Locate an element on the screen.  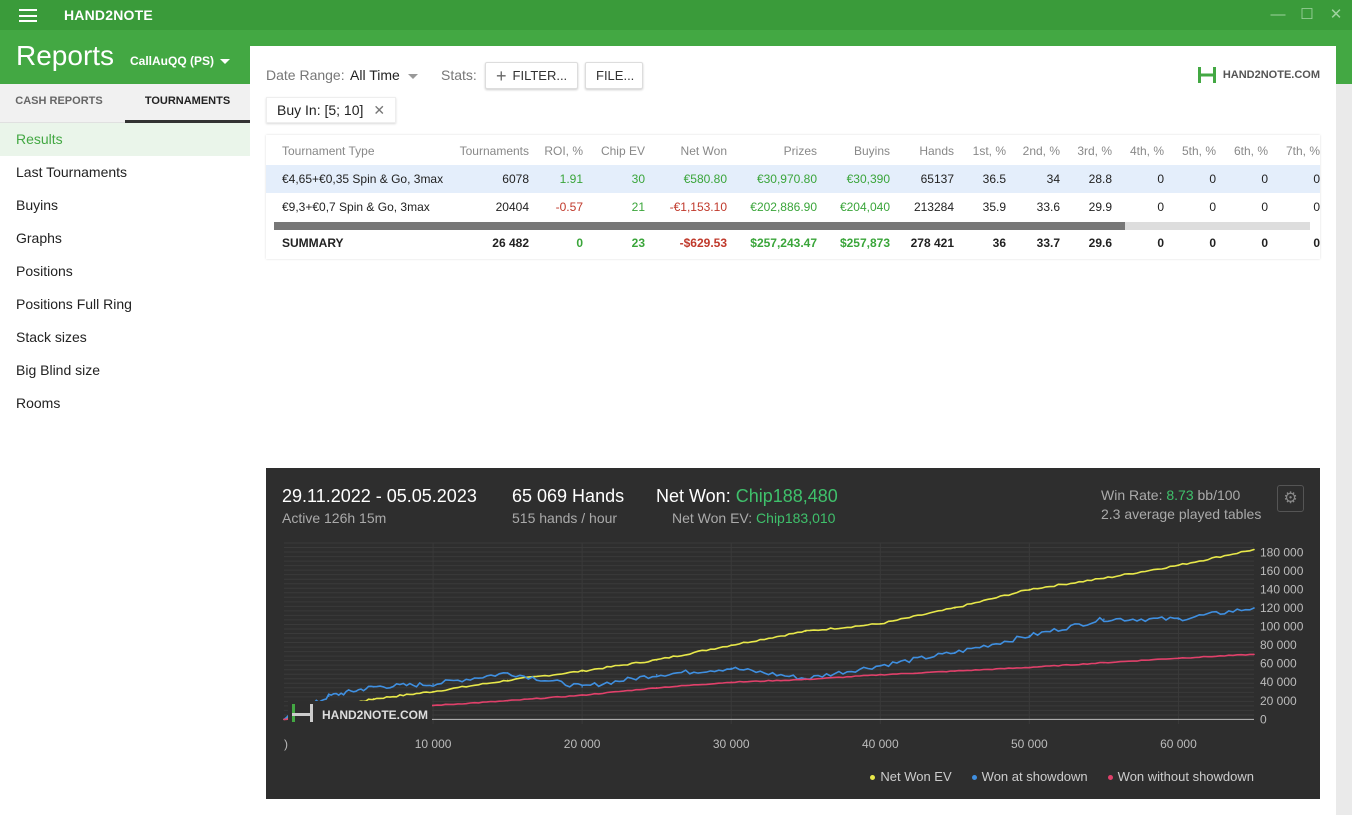
brand-logo: HAND2NOTE.COM is located at coordinates (1258, 75).